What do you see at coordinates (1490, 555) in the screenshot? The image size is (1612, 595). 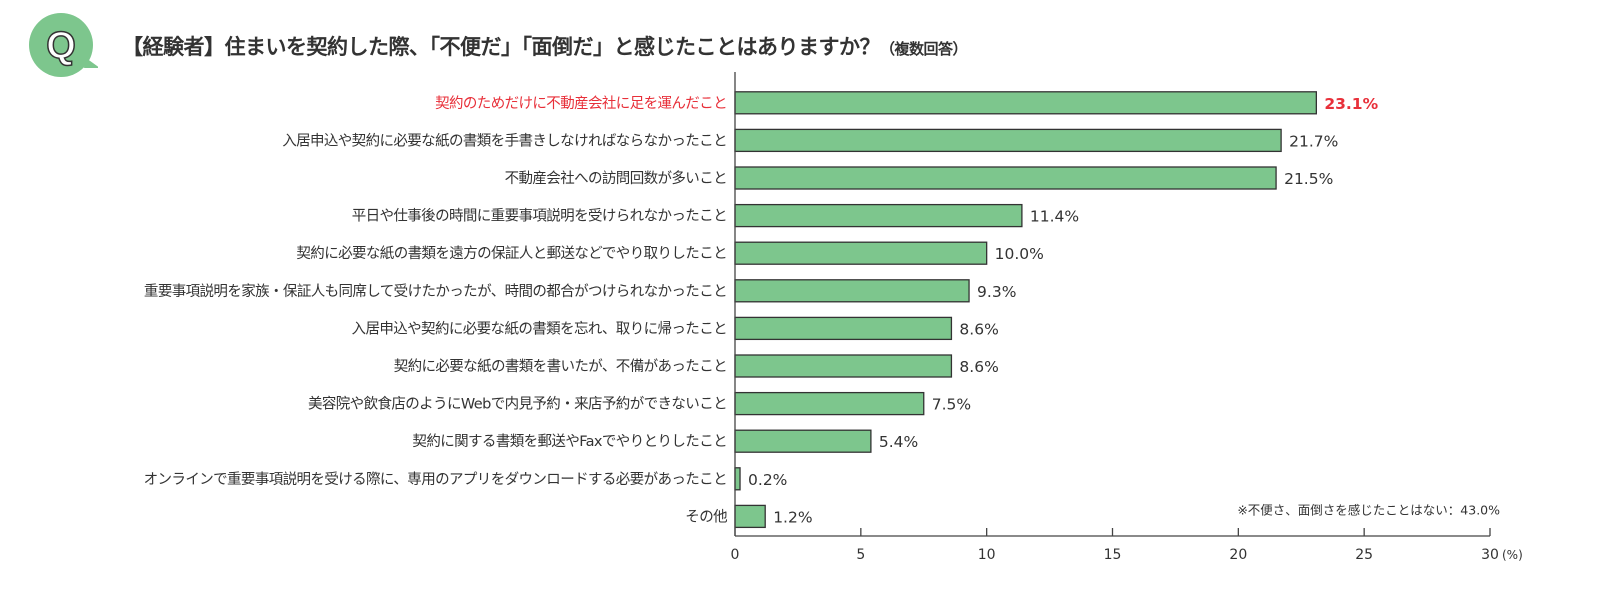 I see `x-tick-label: 30` at bounding box center [1490, 555].